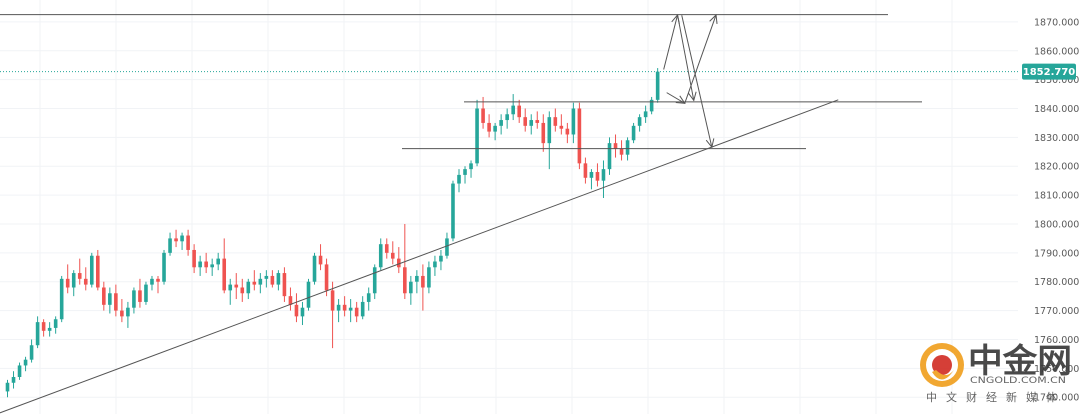 The height and width of the screenshot is (414, 1080). I want to click on watermark: 中金网 CNGOLD.COM.CN 中文财经新媒体, so click(996, 372).